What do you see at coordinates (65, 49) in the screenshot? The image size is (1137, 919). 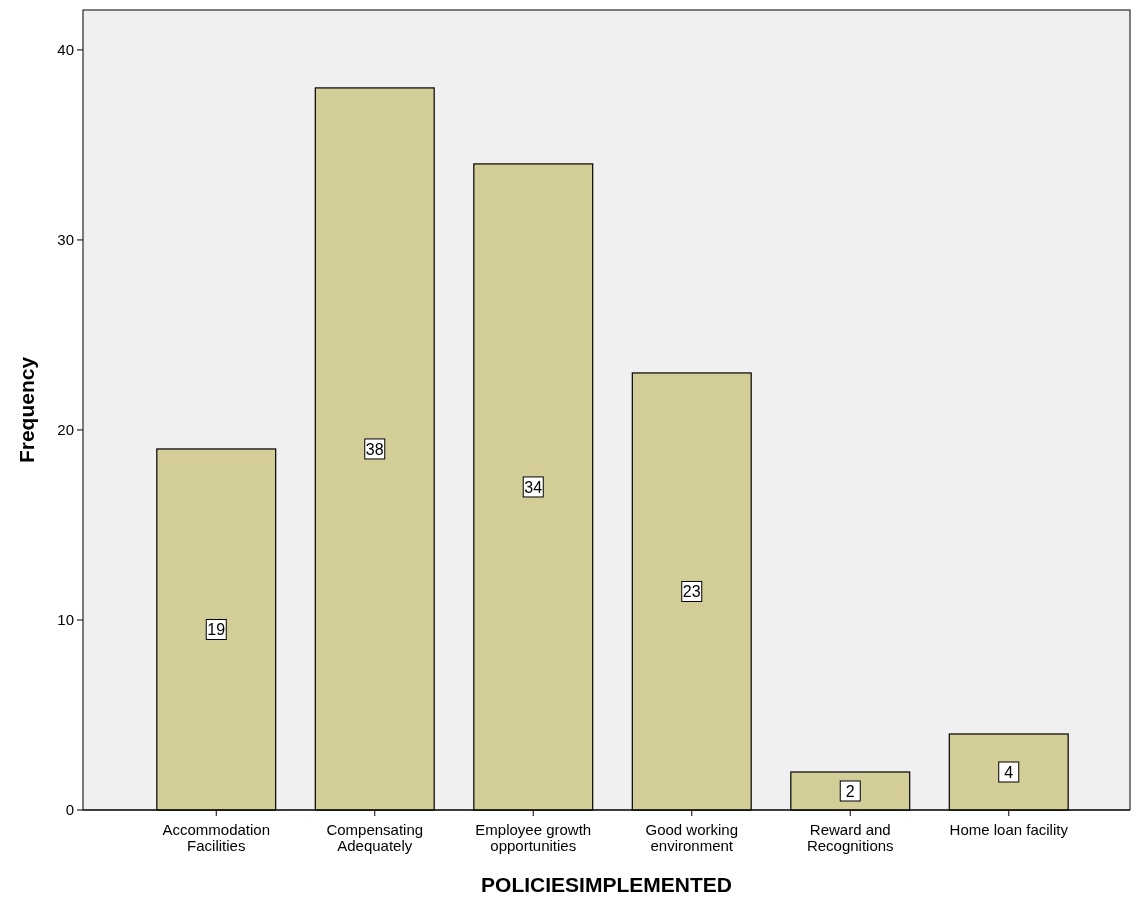 I see `y-tick-label: 40` at bounding box center [65, 49].